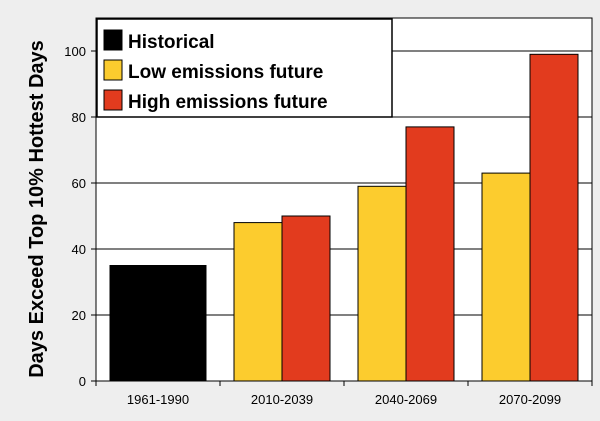 This screenshot has width=600, height=421. What do you see at coordinates (225, 72) in the screenshot?
I see `legend-label-low-emissions: Low emissions future` at bounding box center [225, 72].